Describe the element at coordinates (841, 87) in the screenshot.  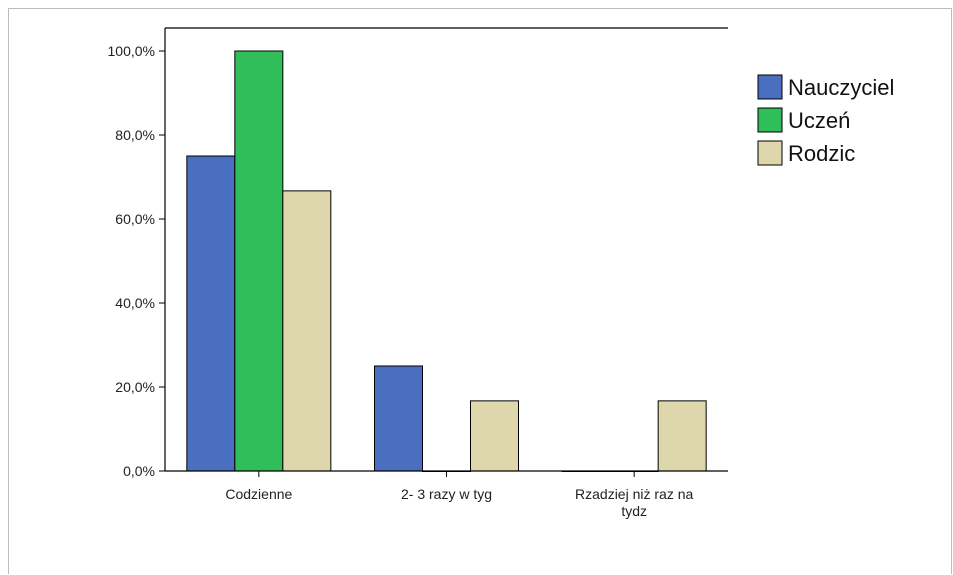
I see `legend-label: Nauczyciel` at that location.